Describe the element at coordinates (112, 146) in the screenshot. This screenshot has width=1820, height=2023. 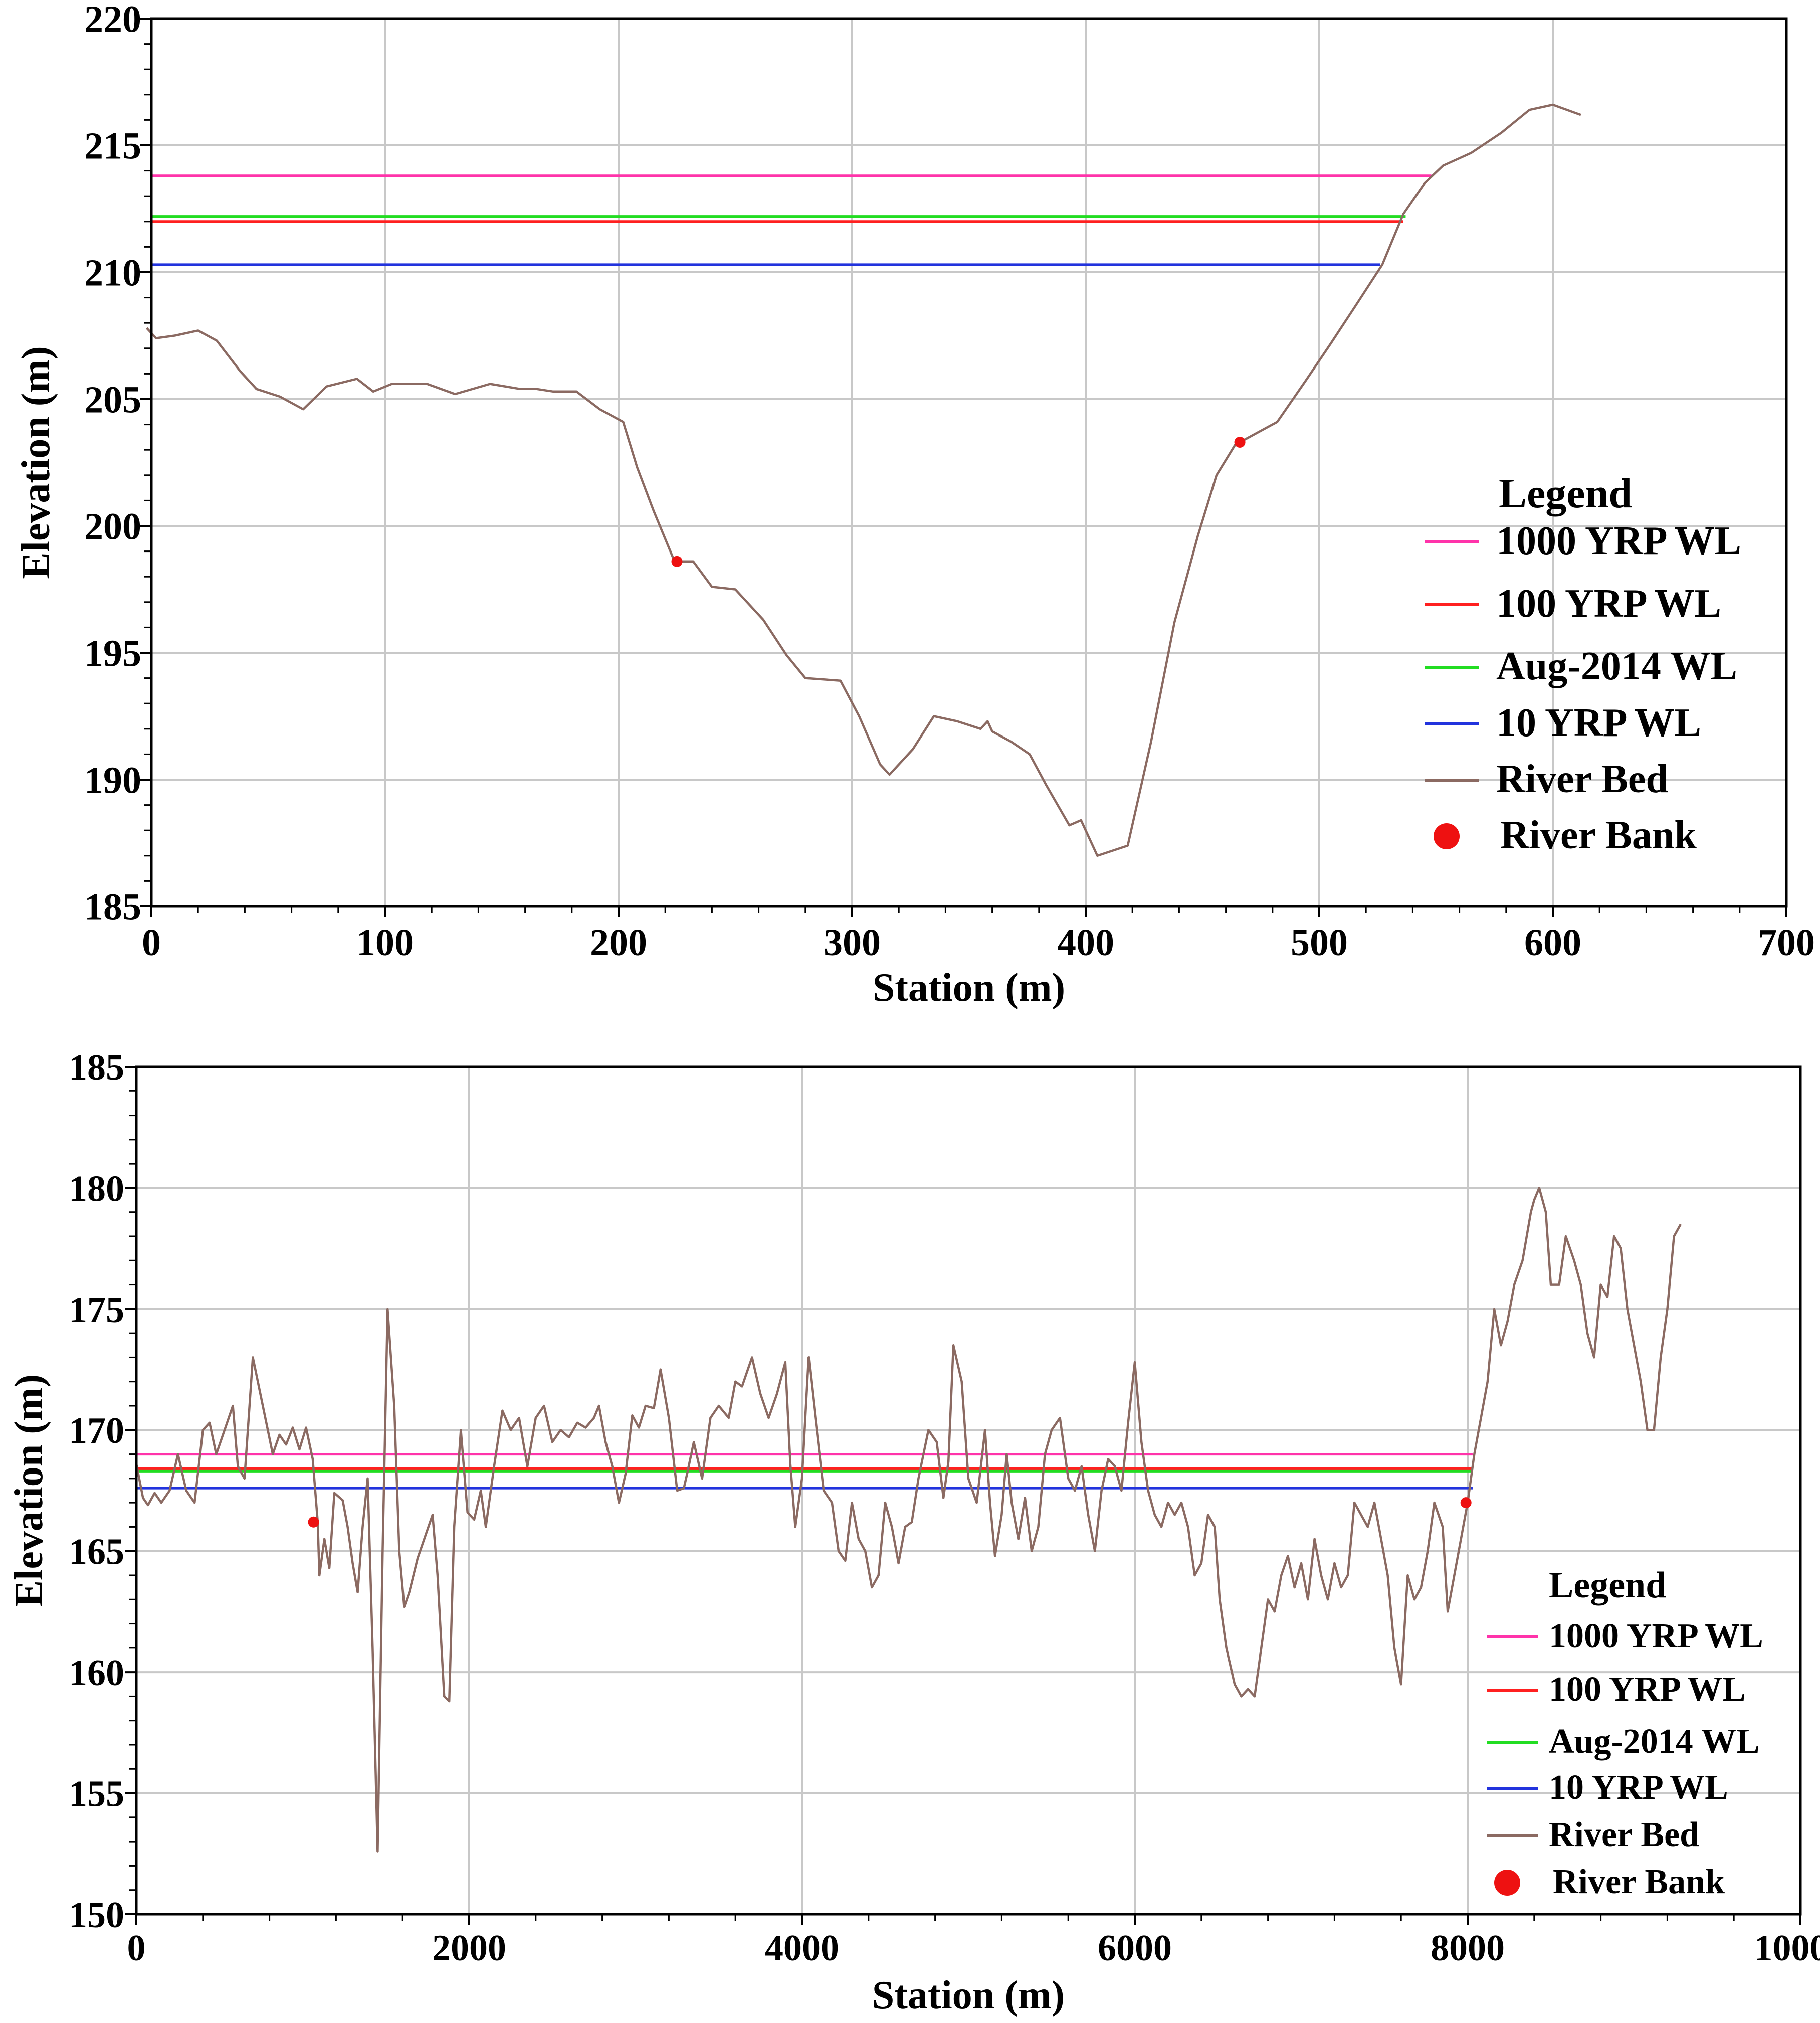
I see `y-tick-label: 215` at that location.